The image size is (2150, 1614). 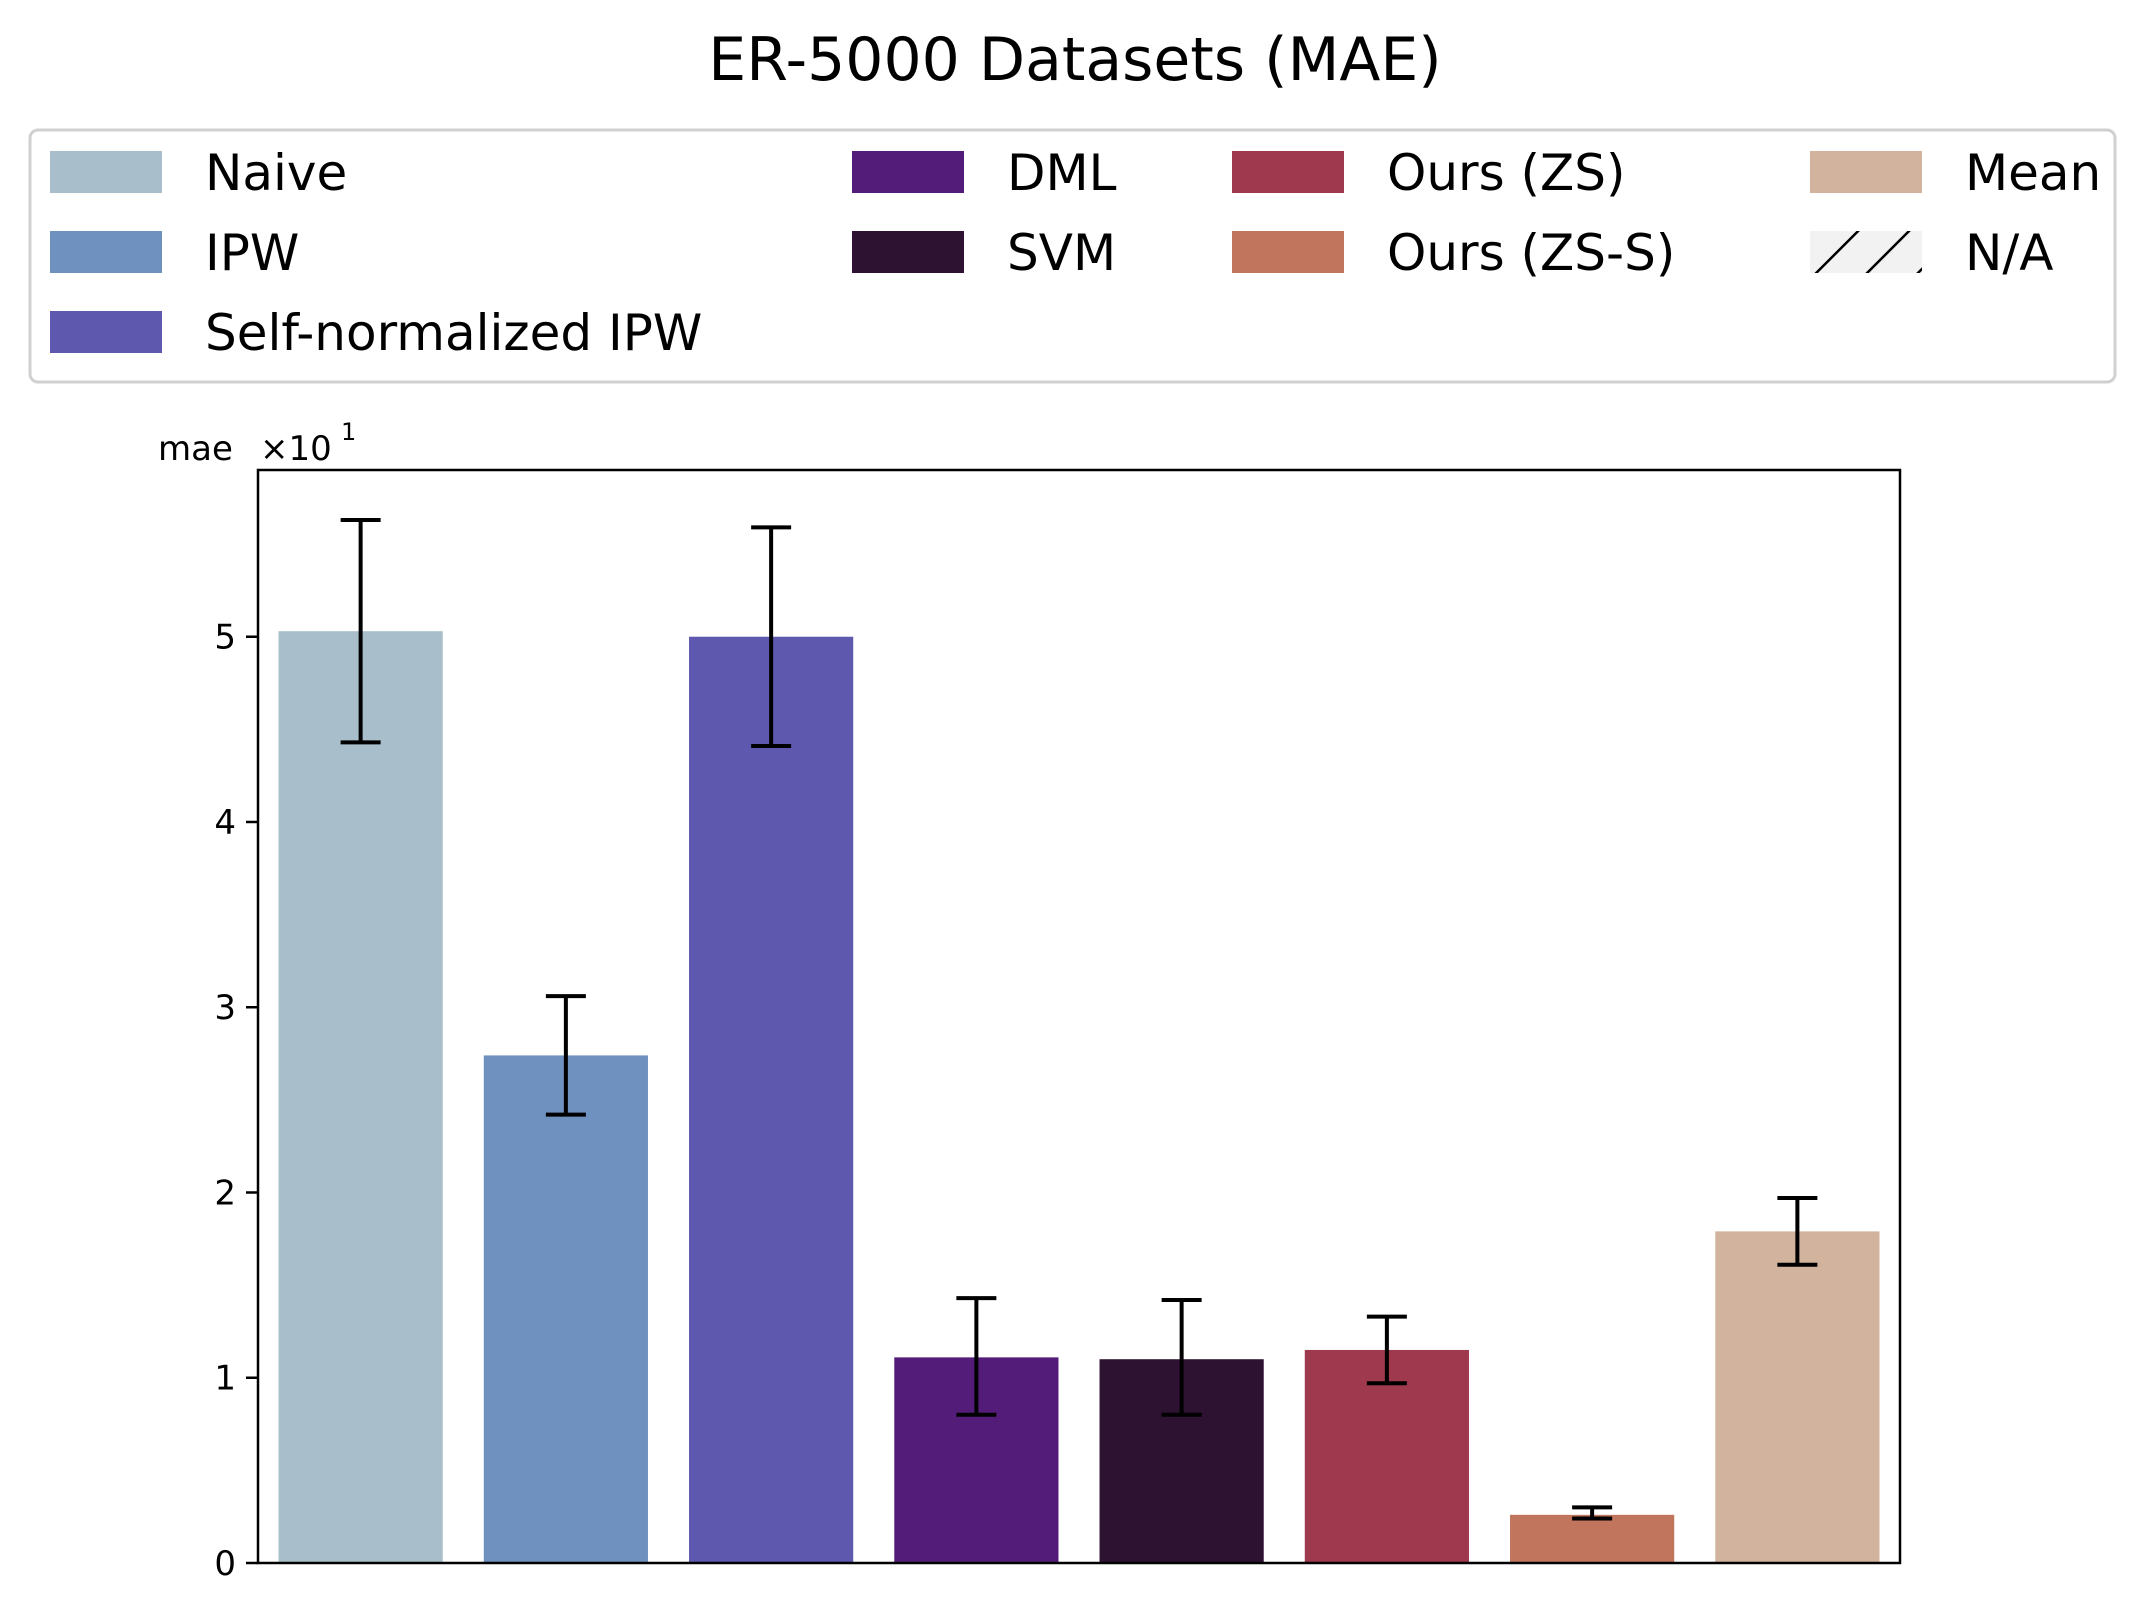 I want to click on bar-mean, so click(x=1797, y=1397).